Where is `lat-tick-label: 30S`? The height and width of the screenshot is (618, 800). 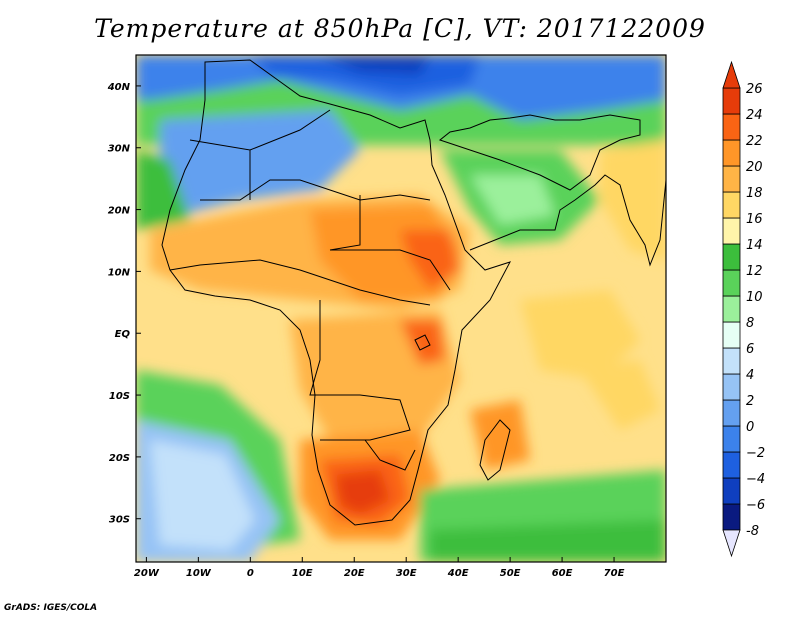
lat-tick-label: 30S is located at coordinates (119, 520).